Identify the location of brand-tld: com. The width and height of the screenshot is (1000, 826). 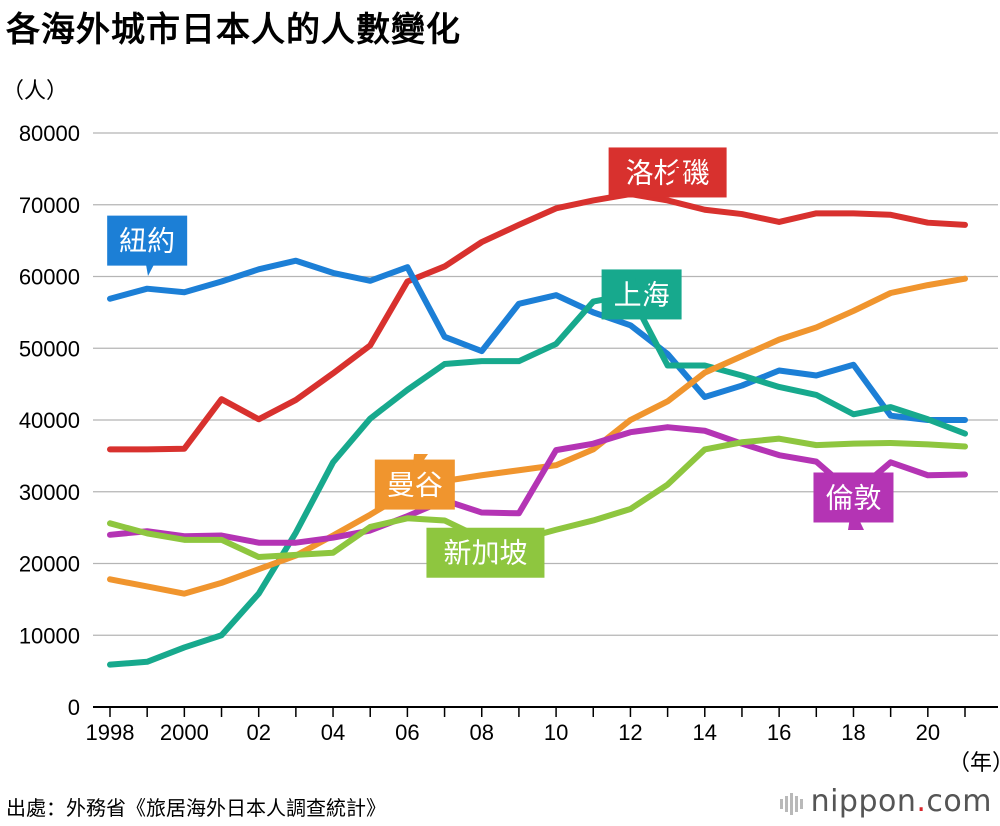
(959, 801).